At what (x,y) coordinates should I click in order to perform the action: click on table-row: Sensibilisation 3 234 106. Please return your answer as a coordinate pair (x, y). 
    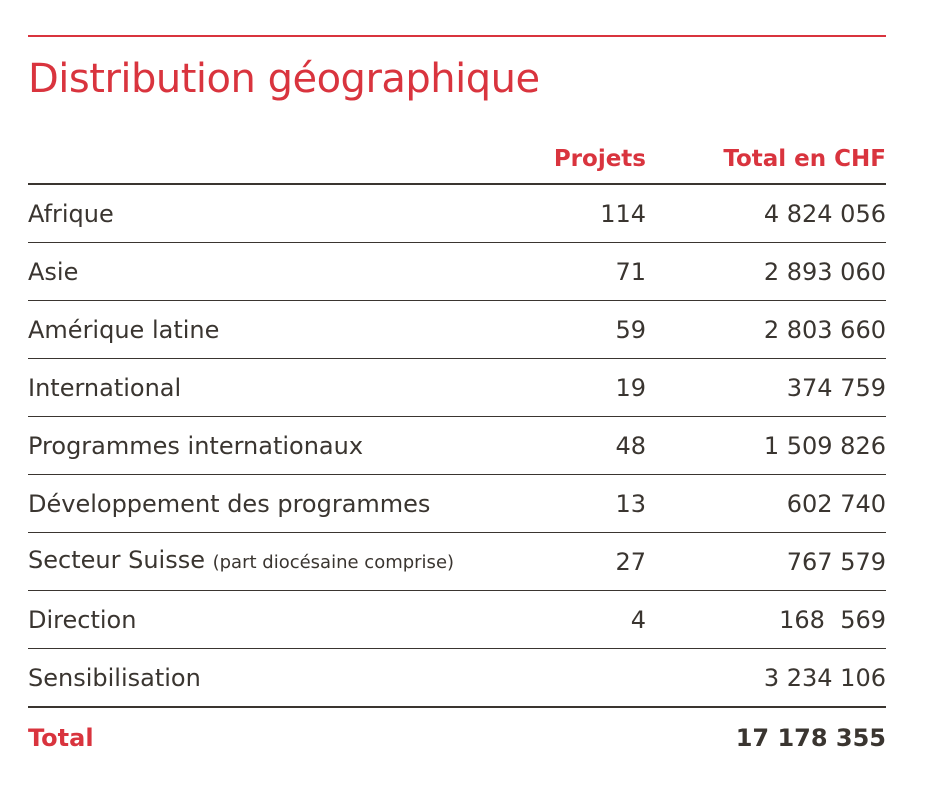
    Looking at the image, I should click on (457, 678).